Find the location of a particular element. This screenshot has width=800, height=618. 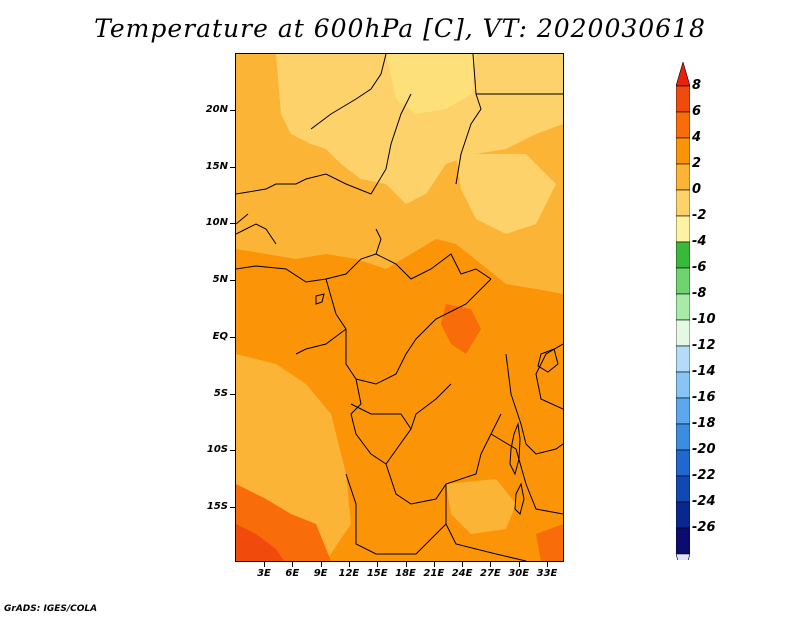

colorbar-label: 8 is located at coordinates (697, 85).